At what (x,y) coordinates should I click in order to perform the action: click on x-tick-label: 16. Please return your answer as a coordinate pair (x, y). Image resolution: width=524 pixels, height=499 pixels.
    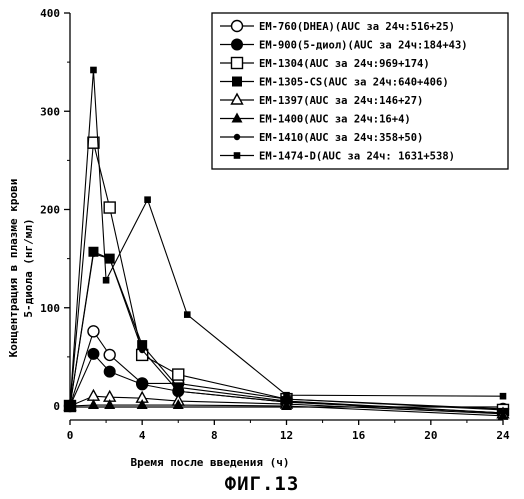
    Looking at the image, I should click on (359, 435).